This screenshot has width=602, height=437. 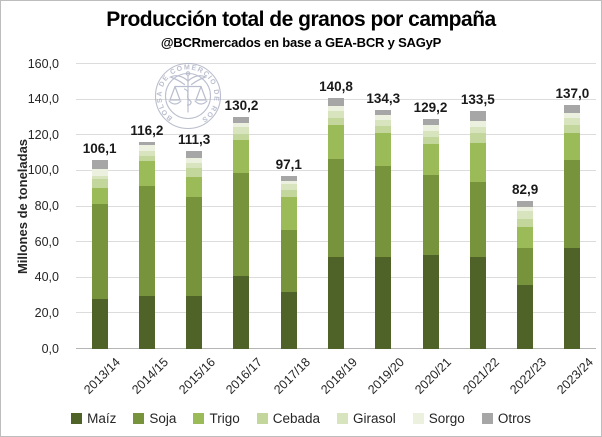 What do you see at coordinates (163, 418) in the screenshot?
I see `legend-label-soja: Soja` at bounding box center [163, 418].